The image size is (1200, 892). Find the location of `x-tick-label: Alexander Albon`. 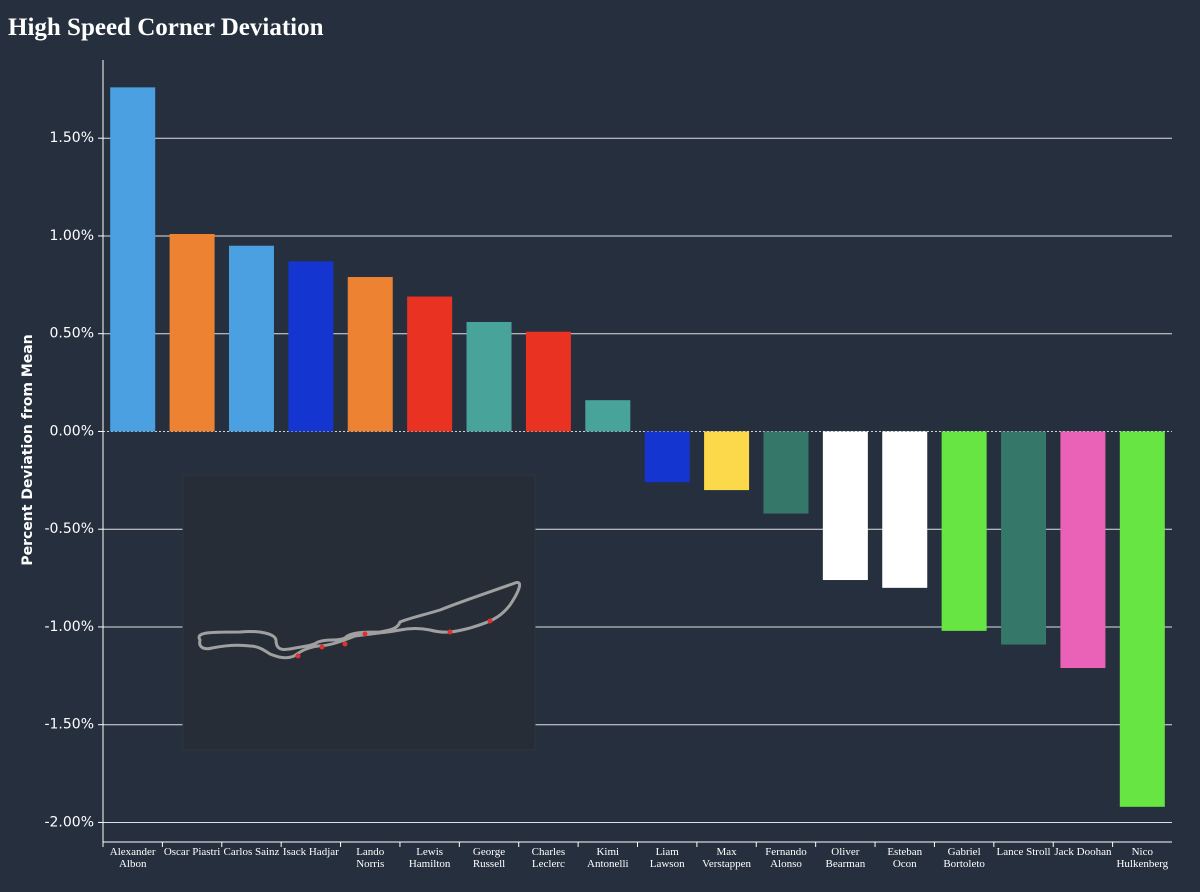

x-tick-label: Alexander Albon is located at coordinates (133, 858).